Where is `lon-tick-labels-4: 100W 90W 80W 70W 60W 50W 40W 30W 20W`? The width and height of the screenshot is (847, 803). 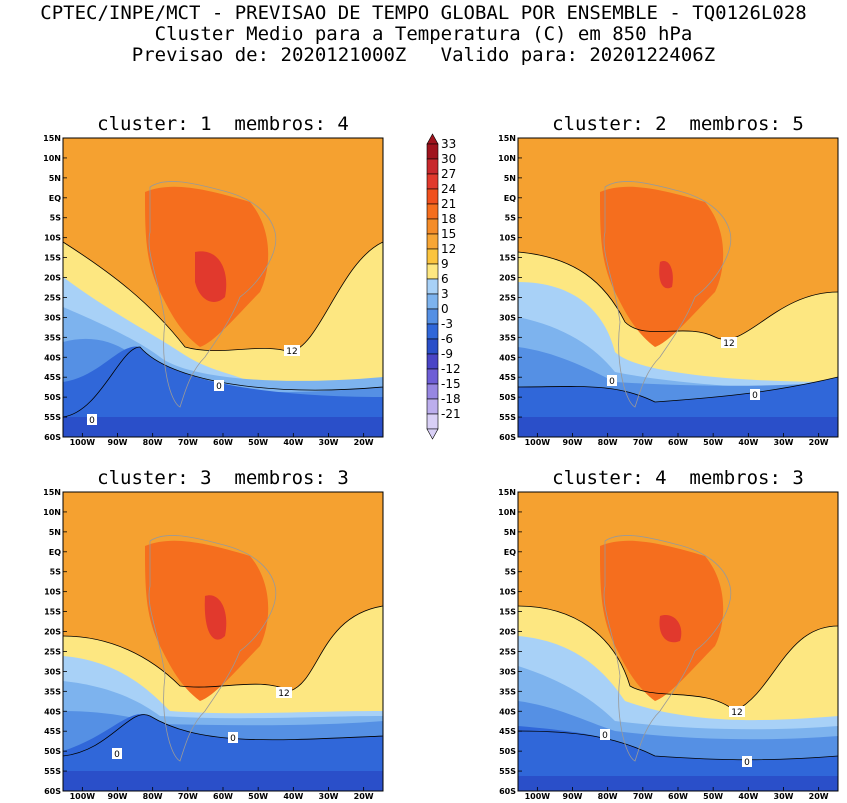
lon-tick-labels-4: 100W 90W 80W 70W 60W 50W 40W 30W 20W is located at coordinates (677, 794).